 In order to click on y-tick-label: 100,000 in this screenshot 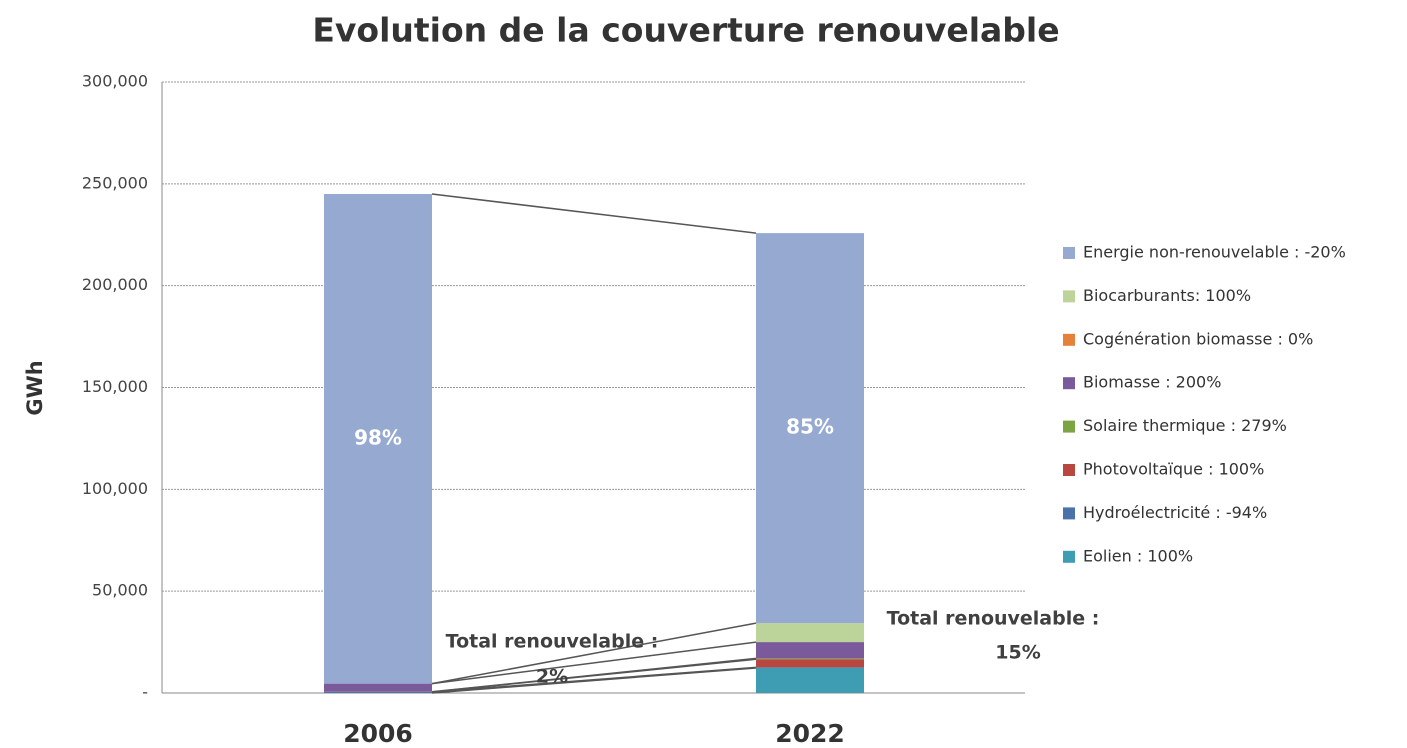, I will do `click(115, 488)`.